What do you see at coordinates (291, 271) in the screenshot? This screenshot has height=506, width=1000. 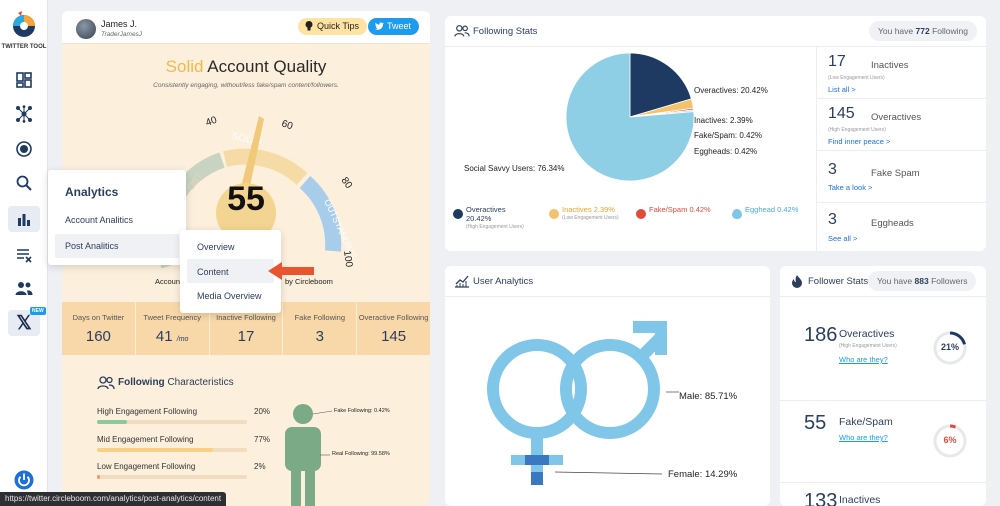 I see `pointer-arrow-icon` at bounding box center [291, 271].